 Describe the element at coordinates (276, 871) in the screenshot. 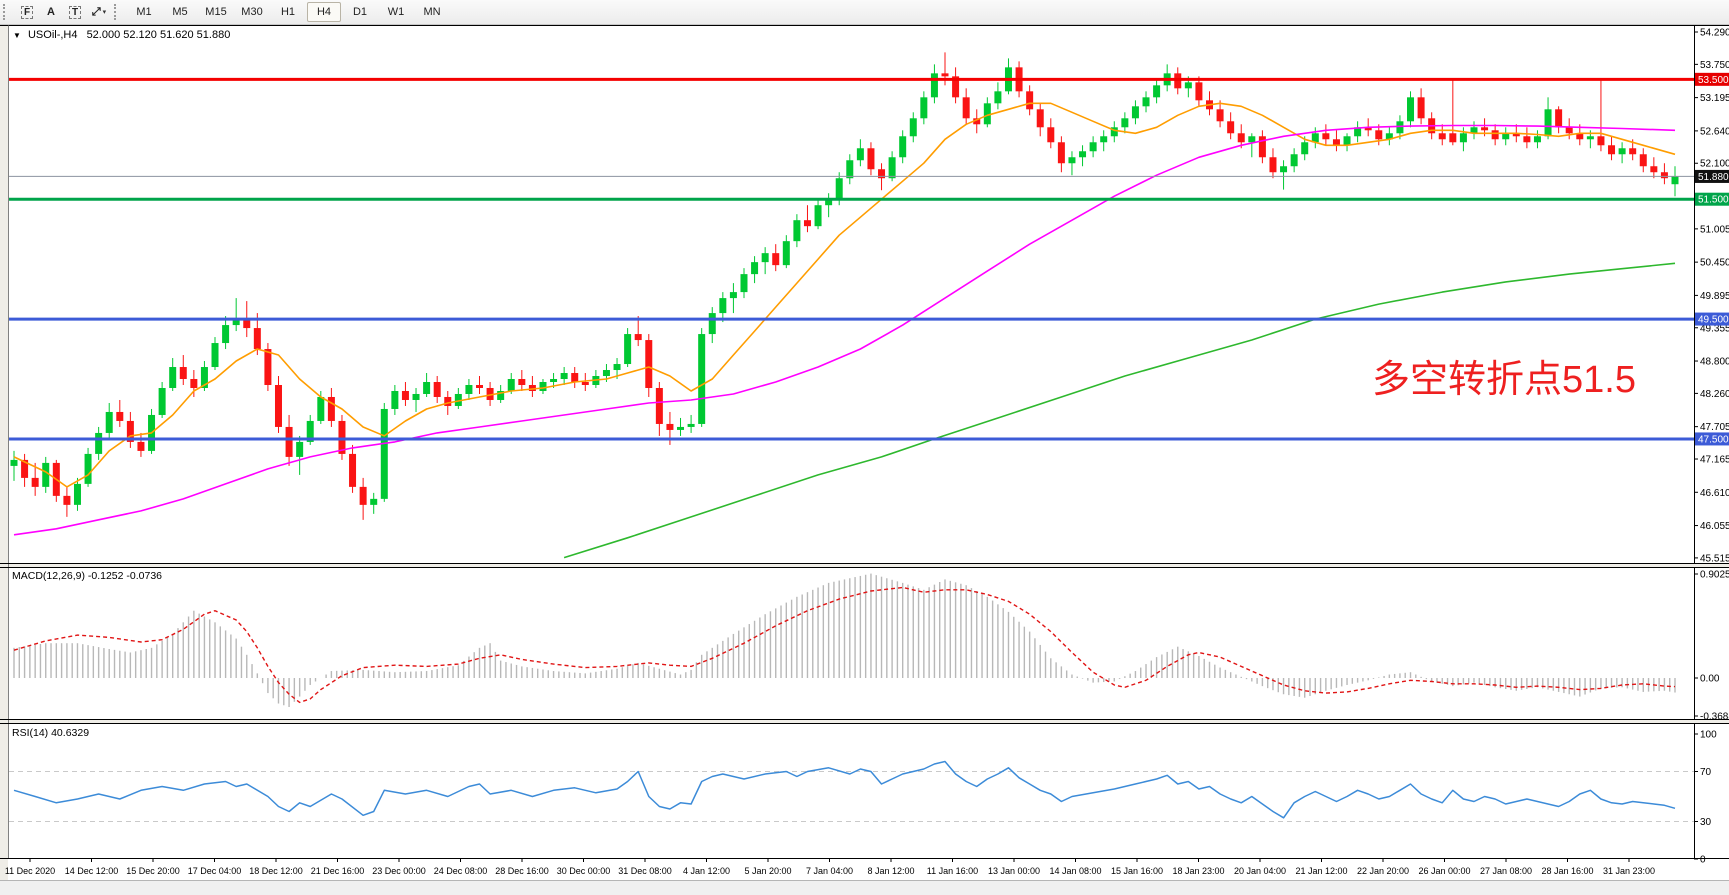

I see `svg-text: 18 Dec 12:00` at that location.